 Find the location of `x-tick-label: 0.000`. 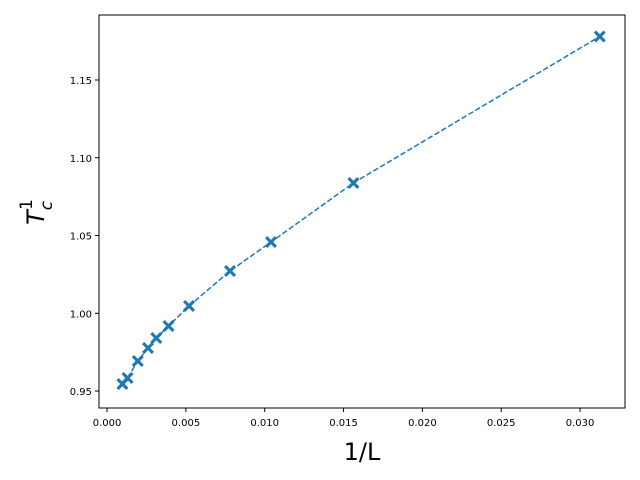

x-tick-label: 0.000 is located at coordinates (107, 423).